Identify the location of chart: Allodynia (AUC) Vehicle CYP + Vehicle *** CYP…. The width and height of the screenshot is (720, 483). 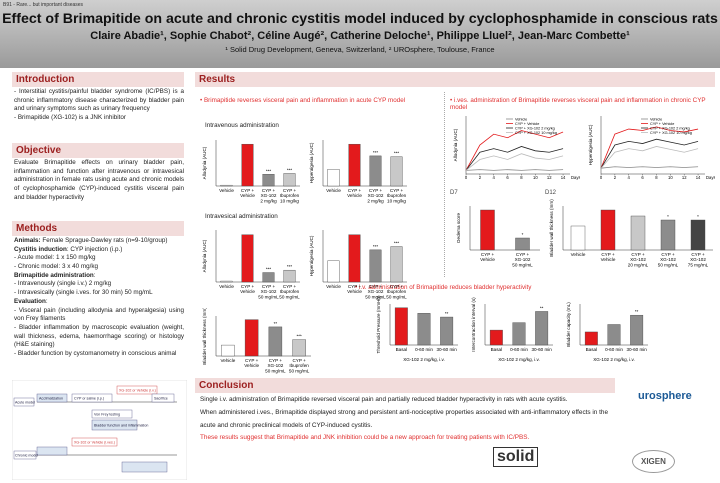
(250, 262).